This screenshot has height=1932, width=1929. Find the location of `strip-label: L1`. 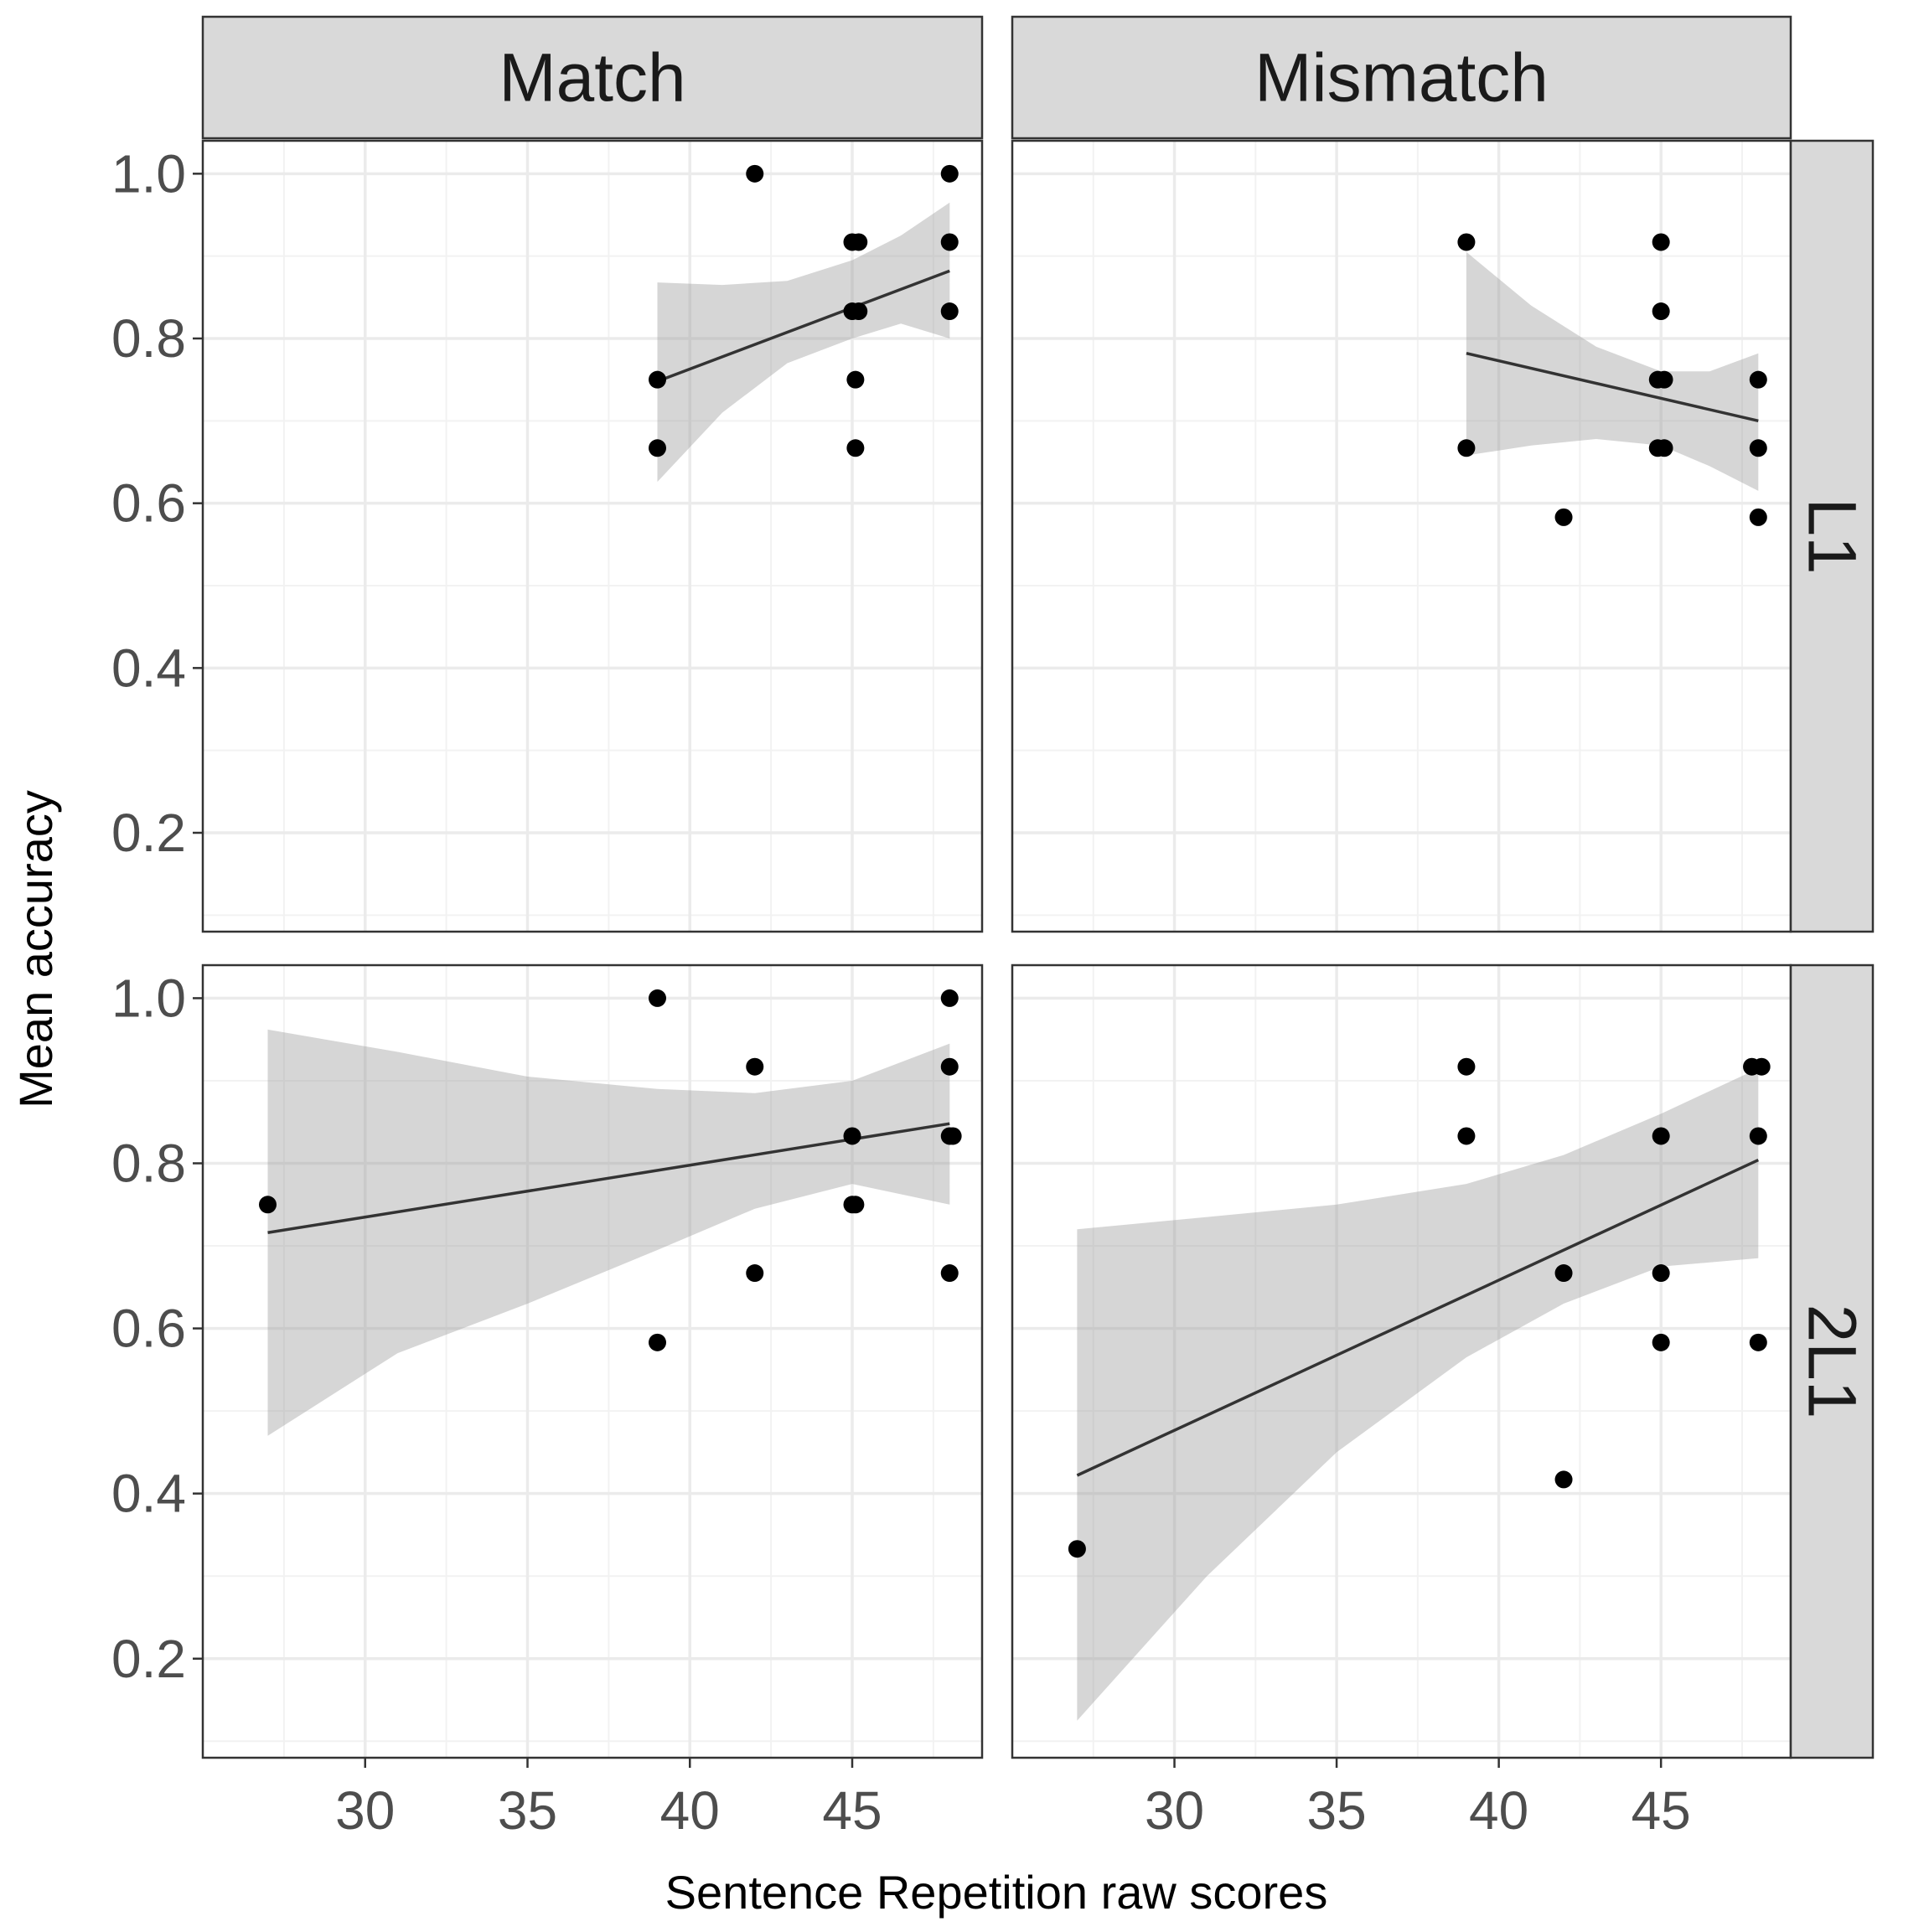

strip-label: L1 is located at coordinates (1832, 536).